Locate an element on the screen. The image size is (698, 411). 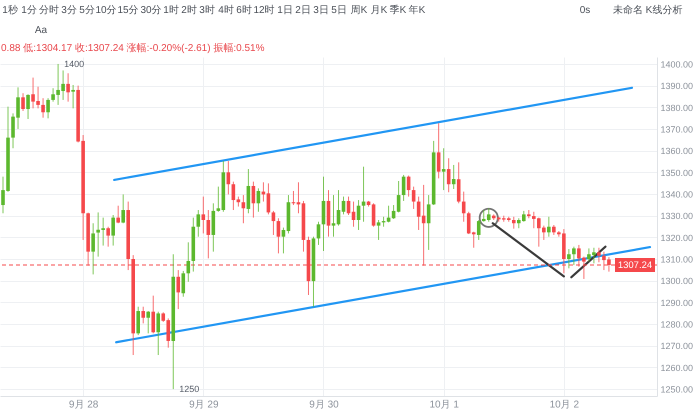
y-tick-label: 1310.00 is located at coordinates (677, 259).